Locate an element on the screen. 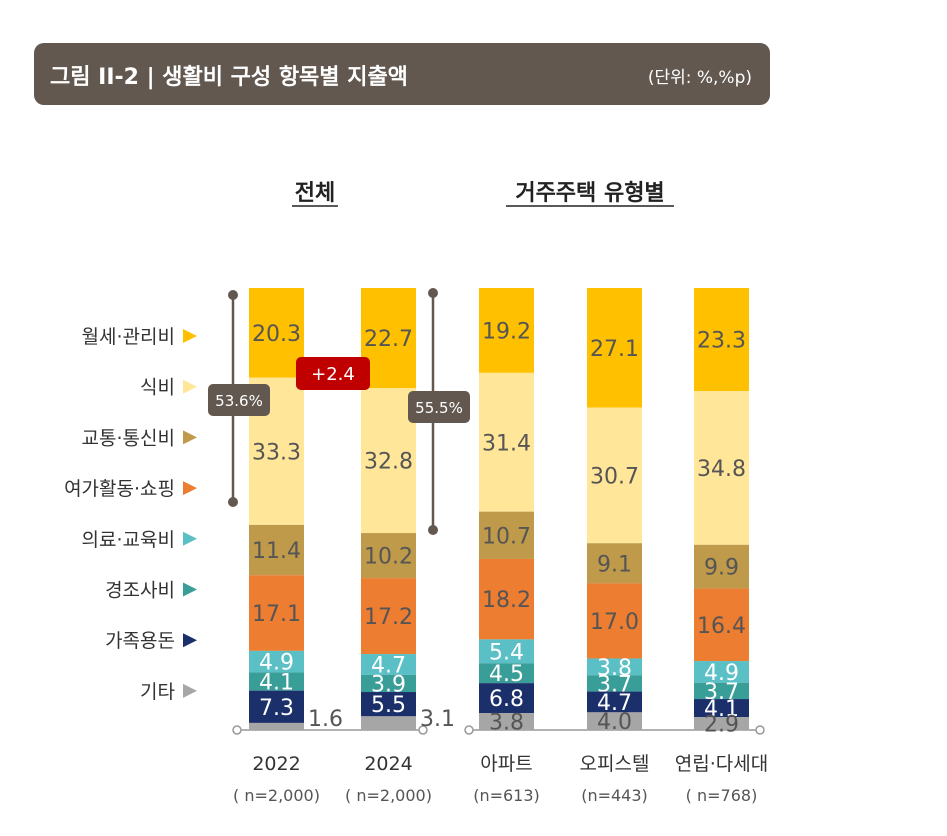 The width and height of the screenshot is (947, 836). category-label: 아파트 is located at coordinates (506, 764).